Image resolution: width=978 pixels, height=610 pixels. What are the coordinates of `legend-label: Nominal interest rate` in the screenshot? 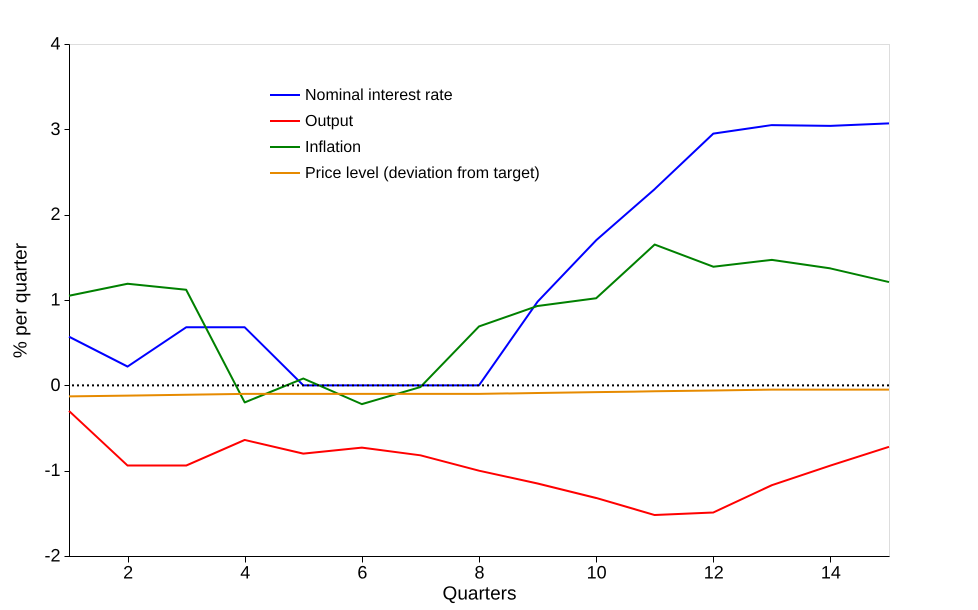 It's located at (379, 95).